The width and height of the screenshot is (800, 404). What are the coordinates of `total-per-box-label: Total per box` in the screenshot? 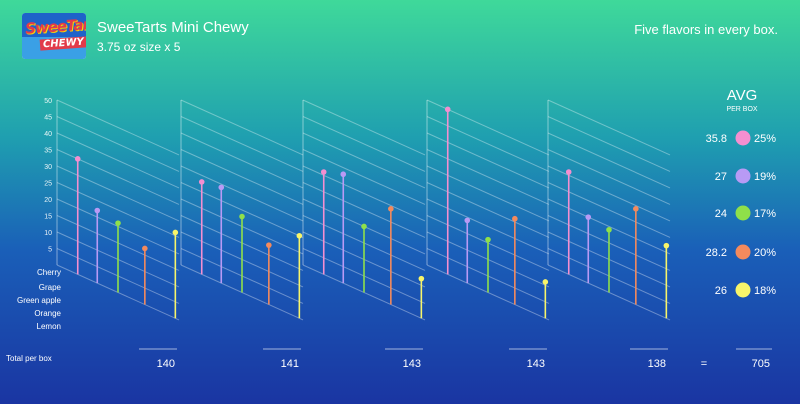 It's located at (29, 358).